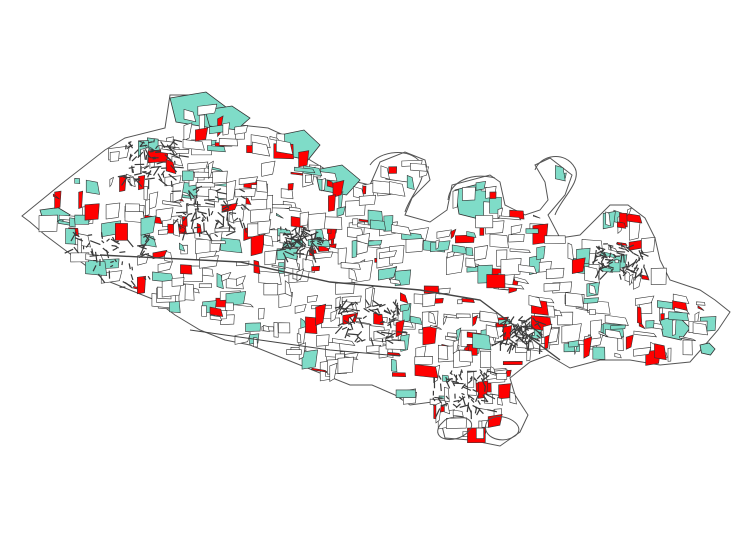 The width and height of the screenshot is (754, 541). Describe the element at coordinates (707, 349) in the screenshot. I see `parcel-large-teal` at that location.